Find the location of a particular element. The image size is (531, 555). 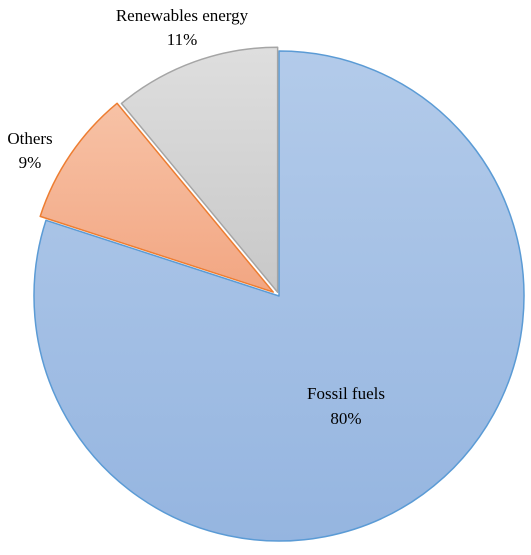

slice-value-renewables-energy: 11% is located at coordinates (182, 39).